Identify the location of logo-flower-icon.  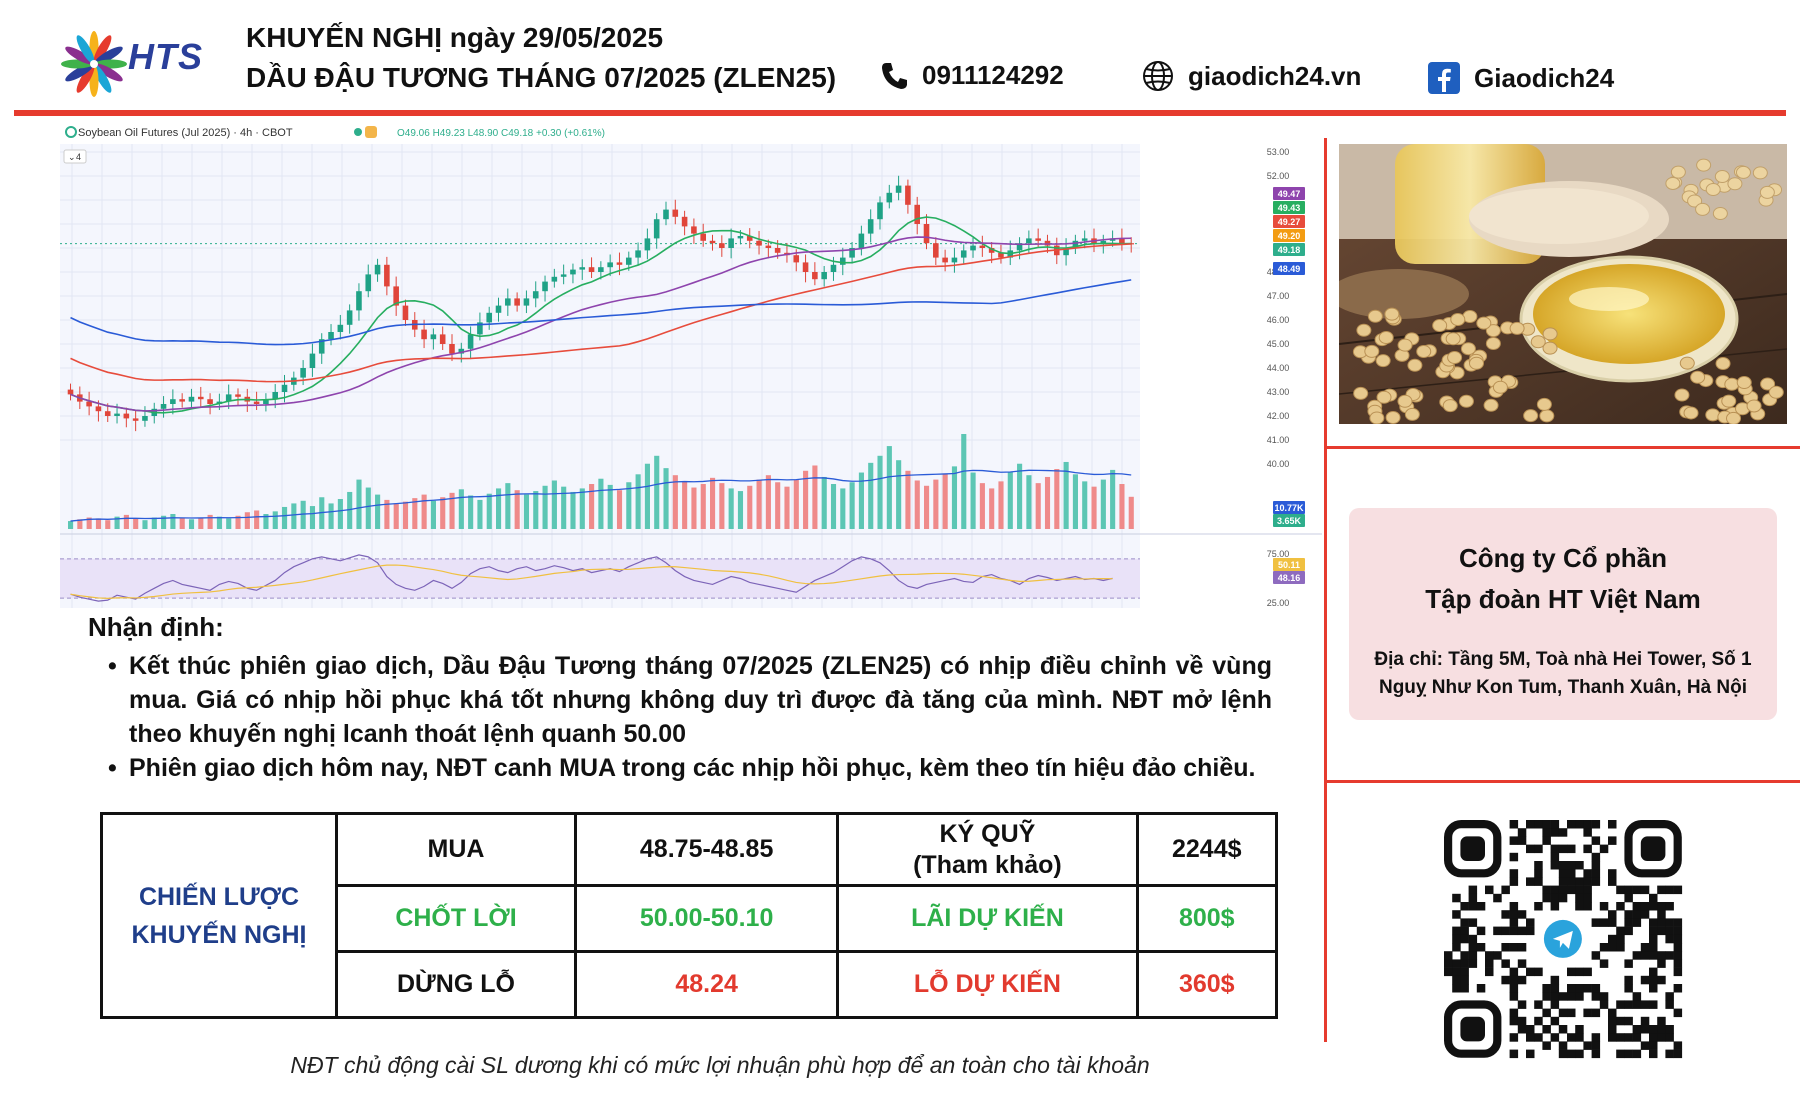
(94, 64).